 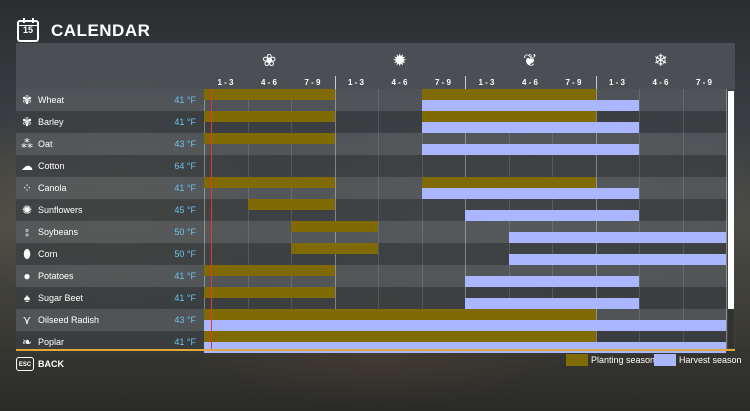 What do you see at coordinates (27, 122) in the screenshot?
I see `barley-icon: ✾` at bounding box center [27, 122].